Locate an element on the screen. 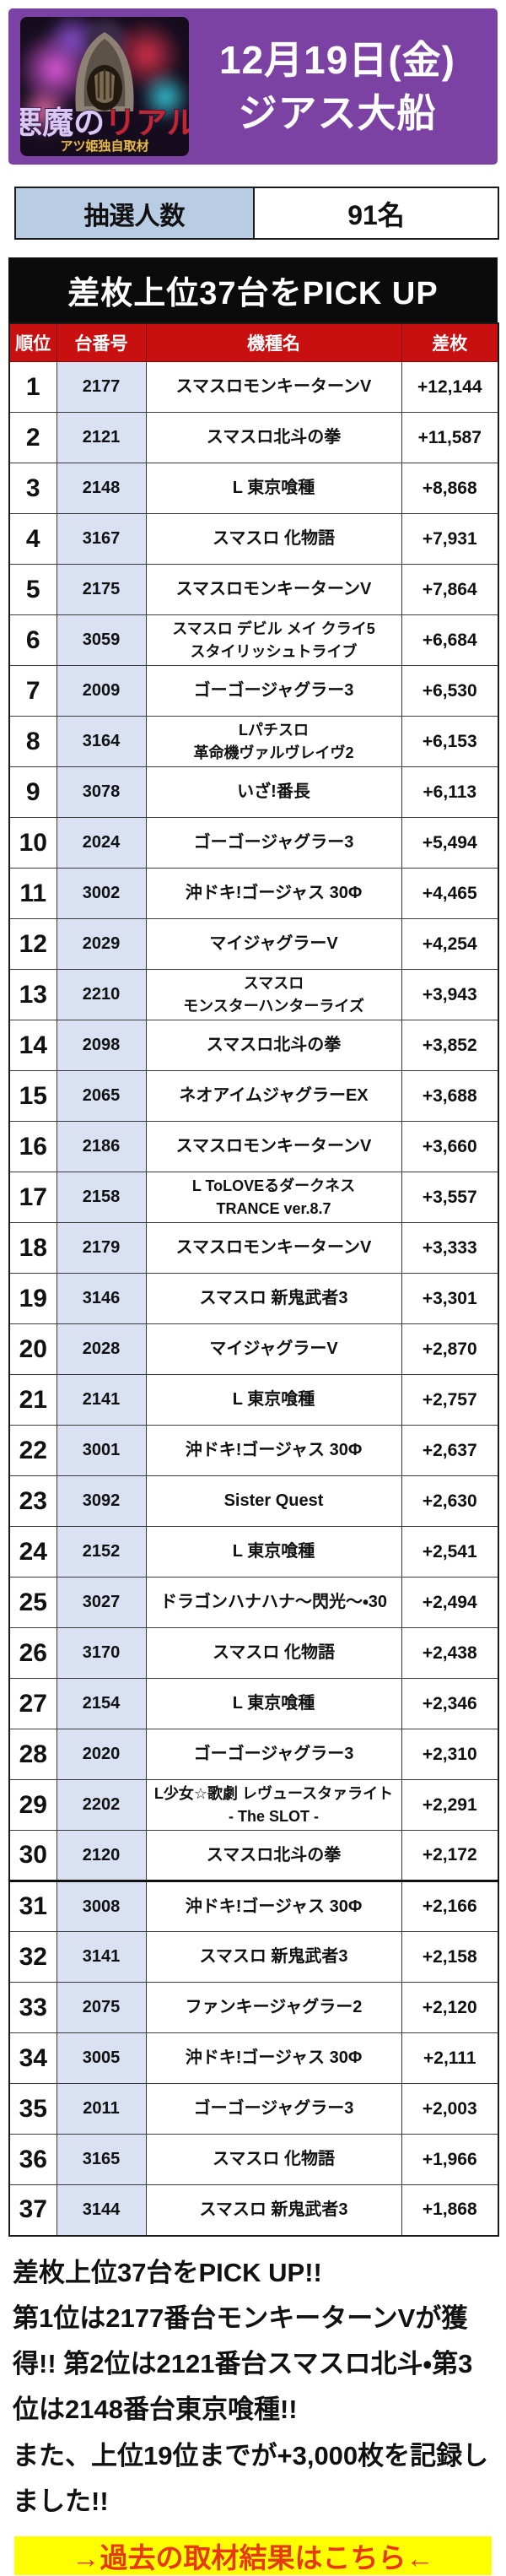 The width and height of the screenshot is (506, 2576). machine-number-cell: 2179 is located at coordinates (102, 1248).